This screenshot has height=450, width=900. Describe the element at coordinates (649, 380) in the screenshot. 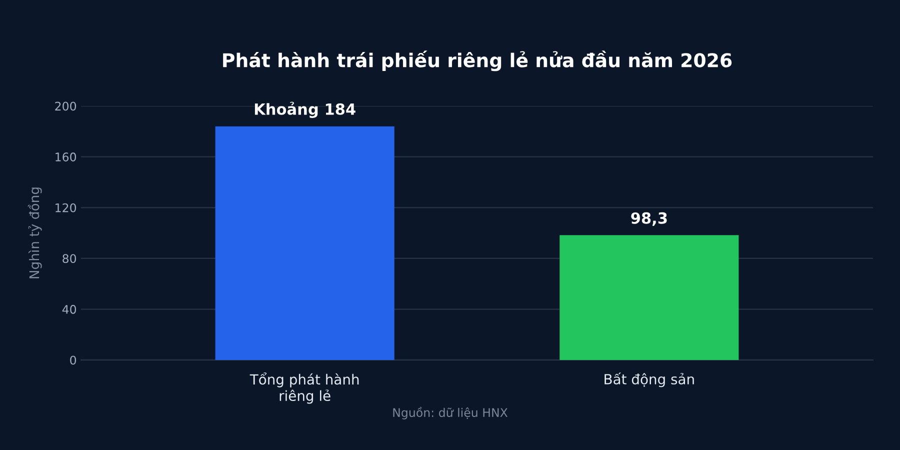

I see `x-tick-label: Bất động sản` at that location.